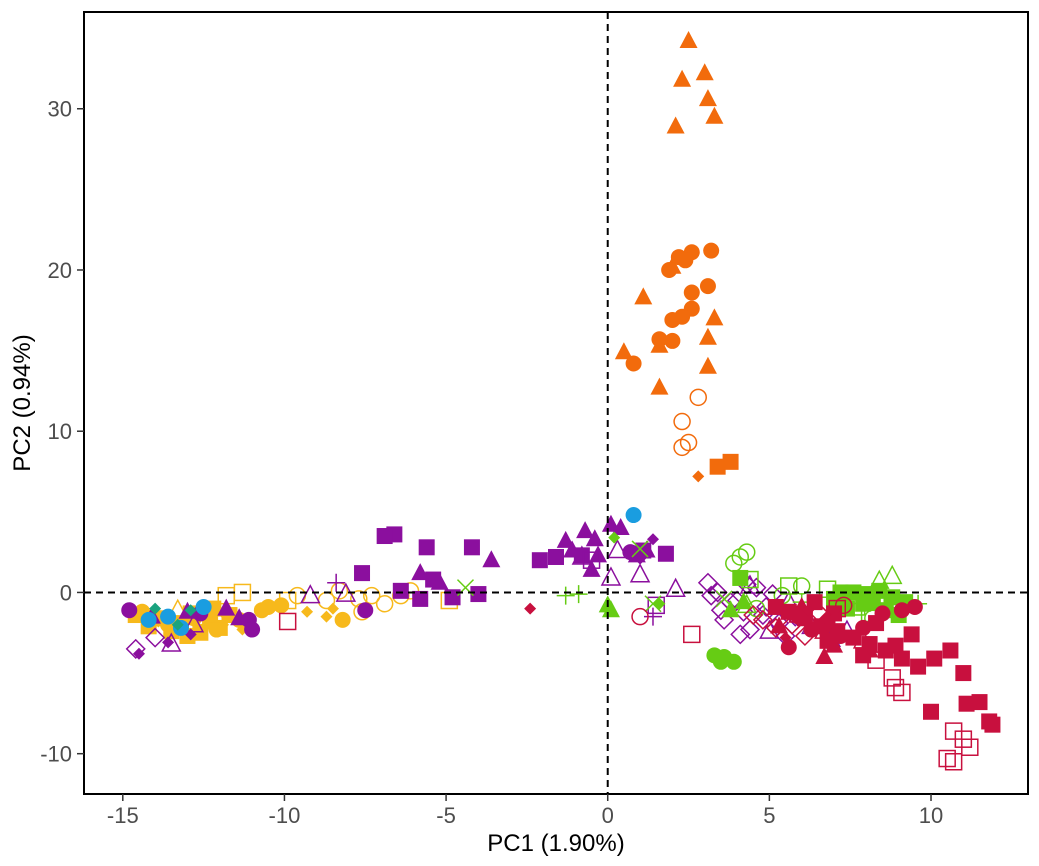 The width and height of the screenshot is (1039, 866). I want to click on x-tick-label: -10, so click(285, 815).